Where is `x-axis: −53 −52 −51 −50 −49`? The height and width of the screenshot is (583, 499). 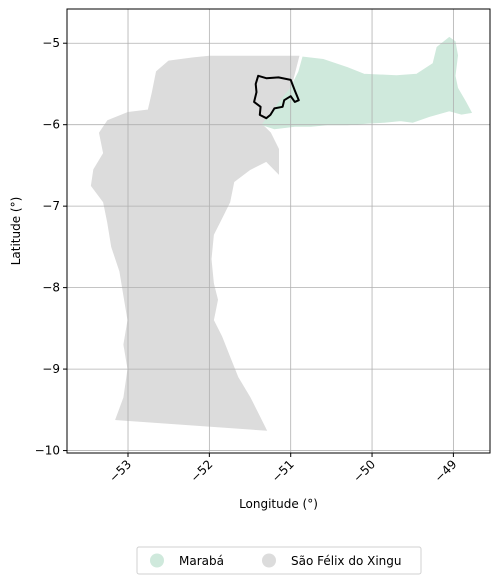
x-axis: −53 −52 −51 −50 −49 is located at coordinates (283, 469).